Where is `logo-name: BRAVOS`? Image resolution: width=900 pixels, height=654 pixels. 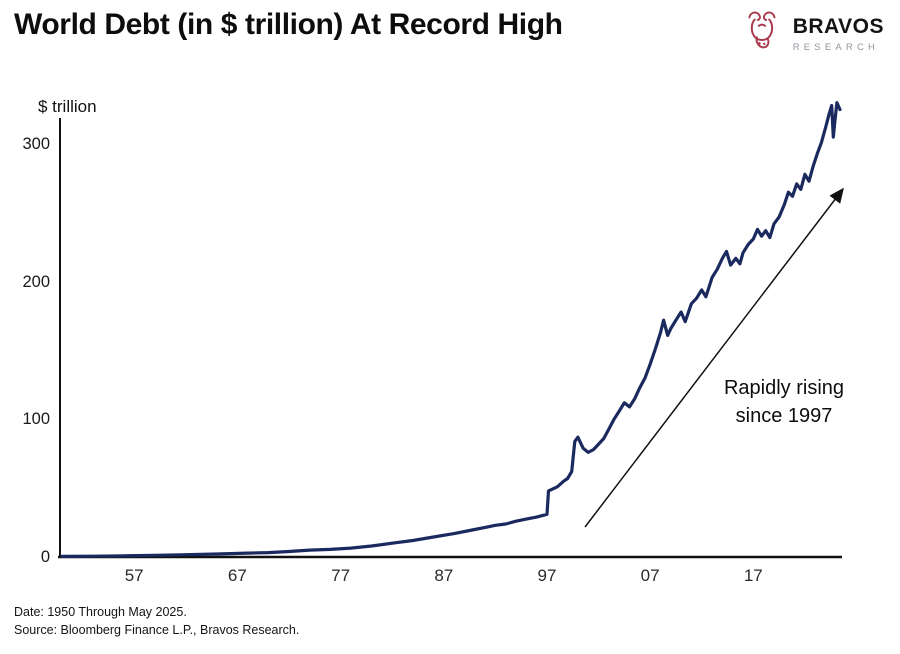
logo-name: BRAVOS is located at coordinates (838, 26).